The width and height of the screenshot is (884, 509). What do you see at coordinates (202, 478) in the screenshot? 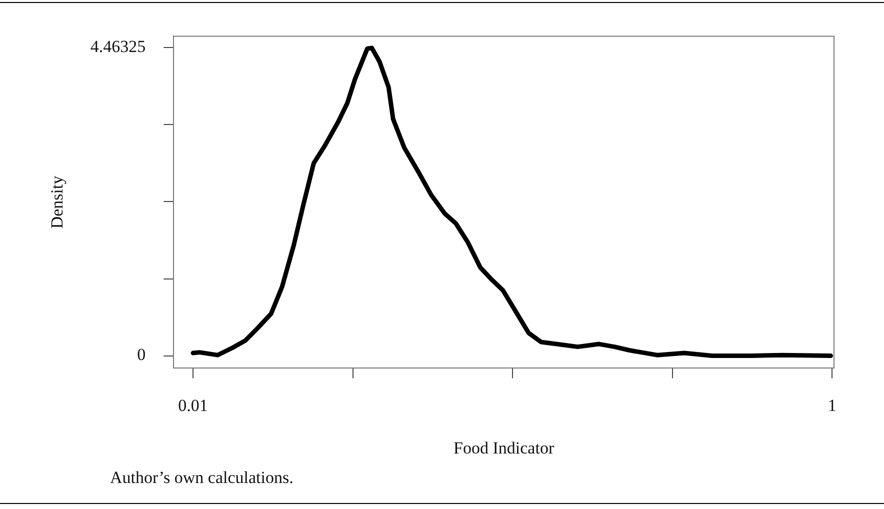
I see `text: Author’s own calculations.` at bounding box center [202, 478].